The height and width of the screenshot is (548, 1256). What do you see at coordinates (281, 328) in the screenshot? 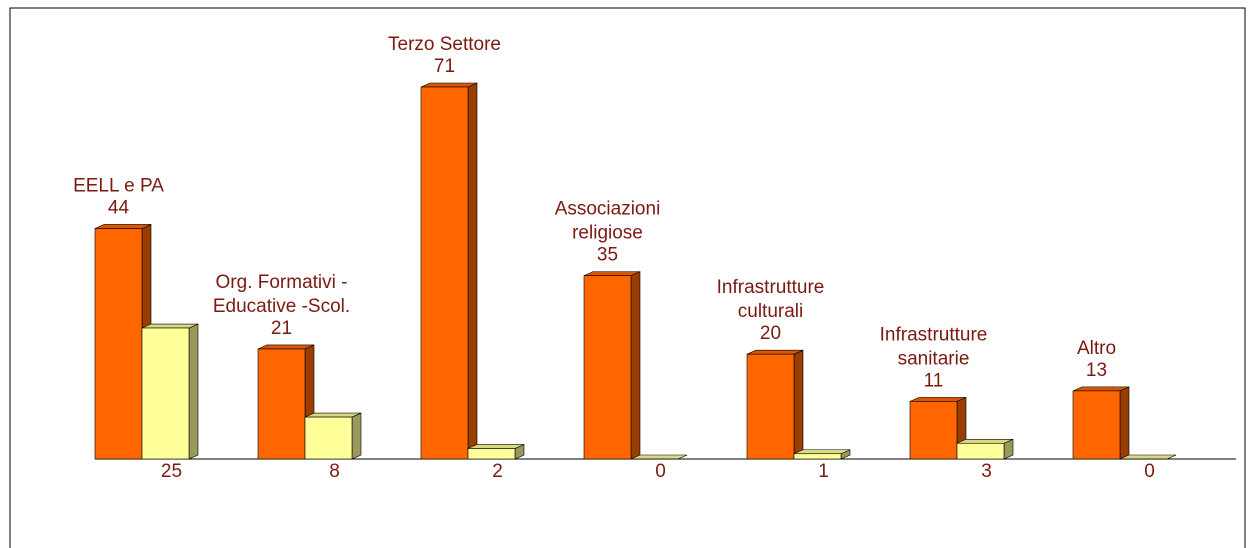
I see `value-label: 21` at bounding box center [281, 328].